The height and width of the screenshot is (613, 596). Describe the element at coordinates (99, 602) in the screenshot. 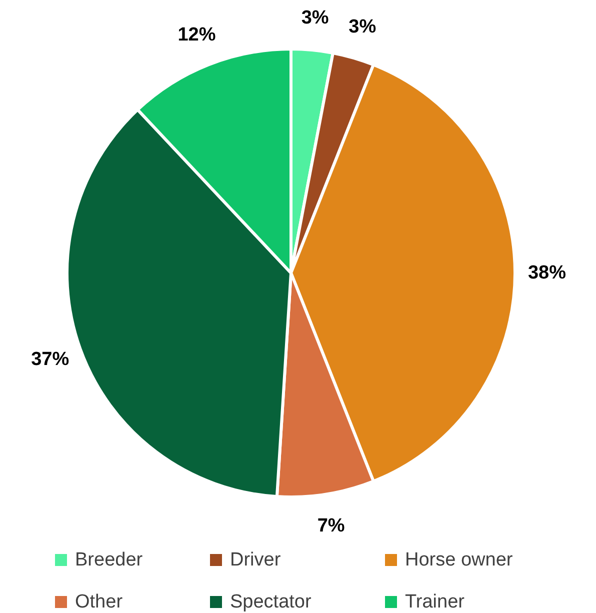

I see `legend-label: Other` at that location.